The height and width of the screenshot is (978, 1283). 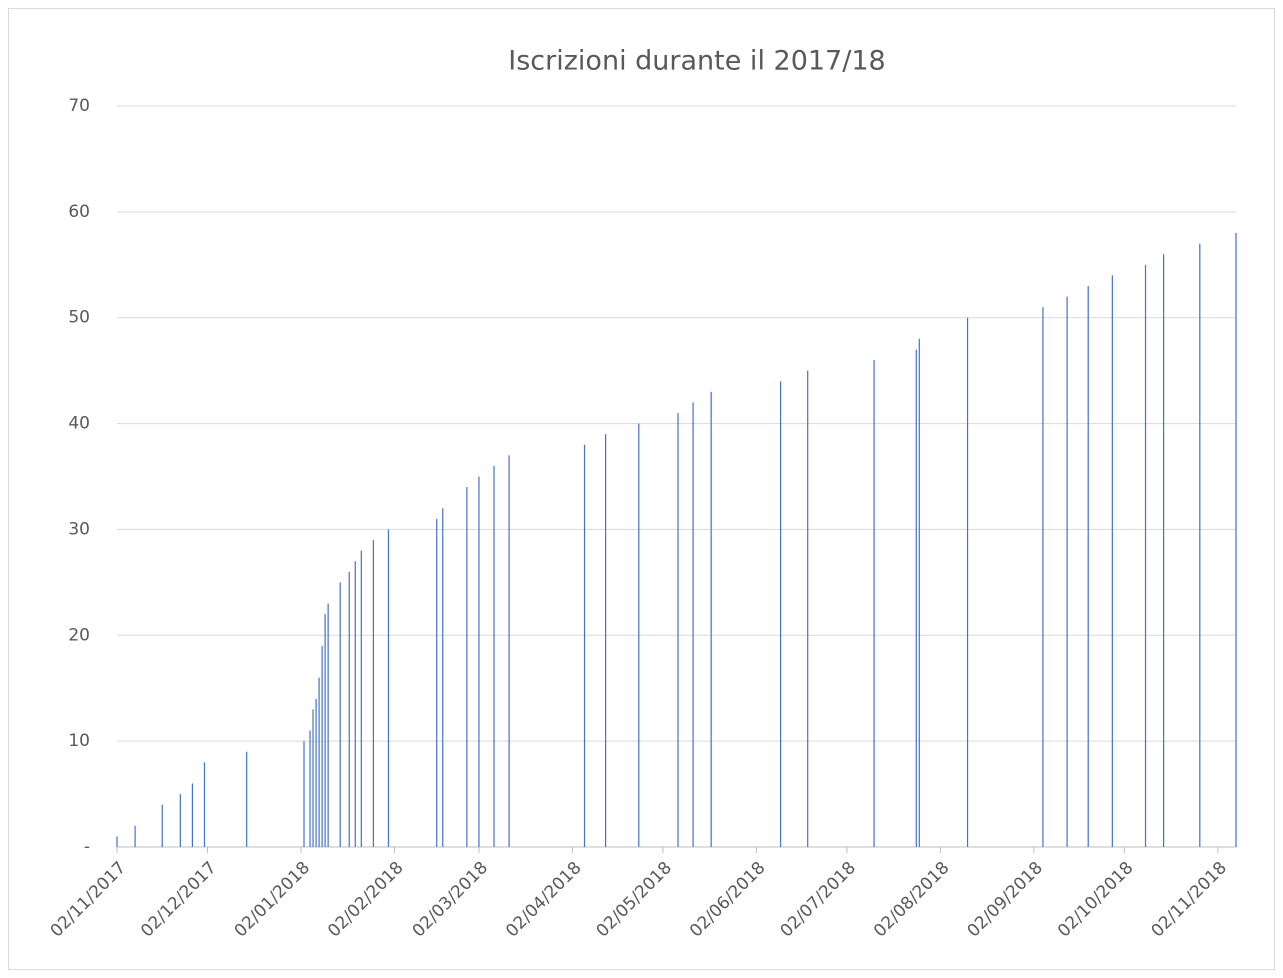 What do you see at coordinates (79, 424) in the screenshot?
I see `y-tick-label: 40` at bounding box center [79, 424].